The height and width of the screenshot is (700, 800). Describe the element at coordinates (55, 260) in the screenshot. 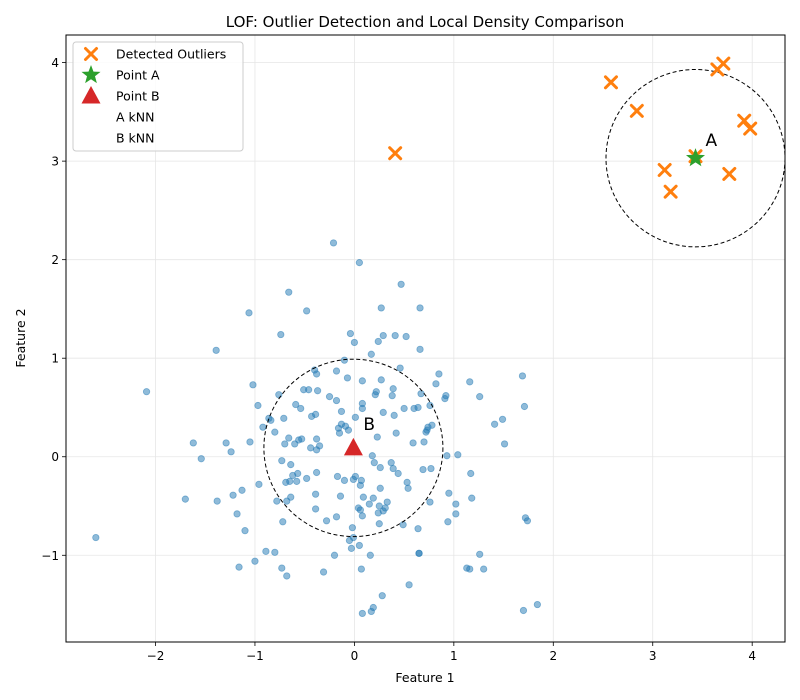

I see `y-tick-label: 2` at that location.